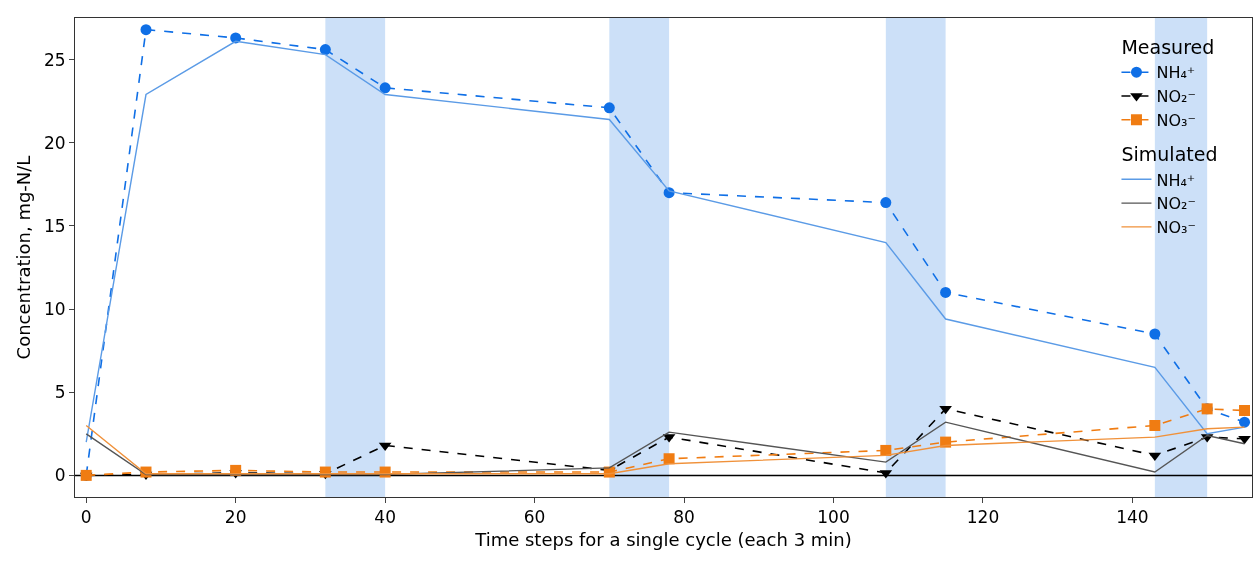  I want to click on y-tick-label: 0, so click(60, 475).